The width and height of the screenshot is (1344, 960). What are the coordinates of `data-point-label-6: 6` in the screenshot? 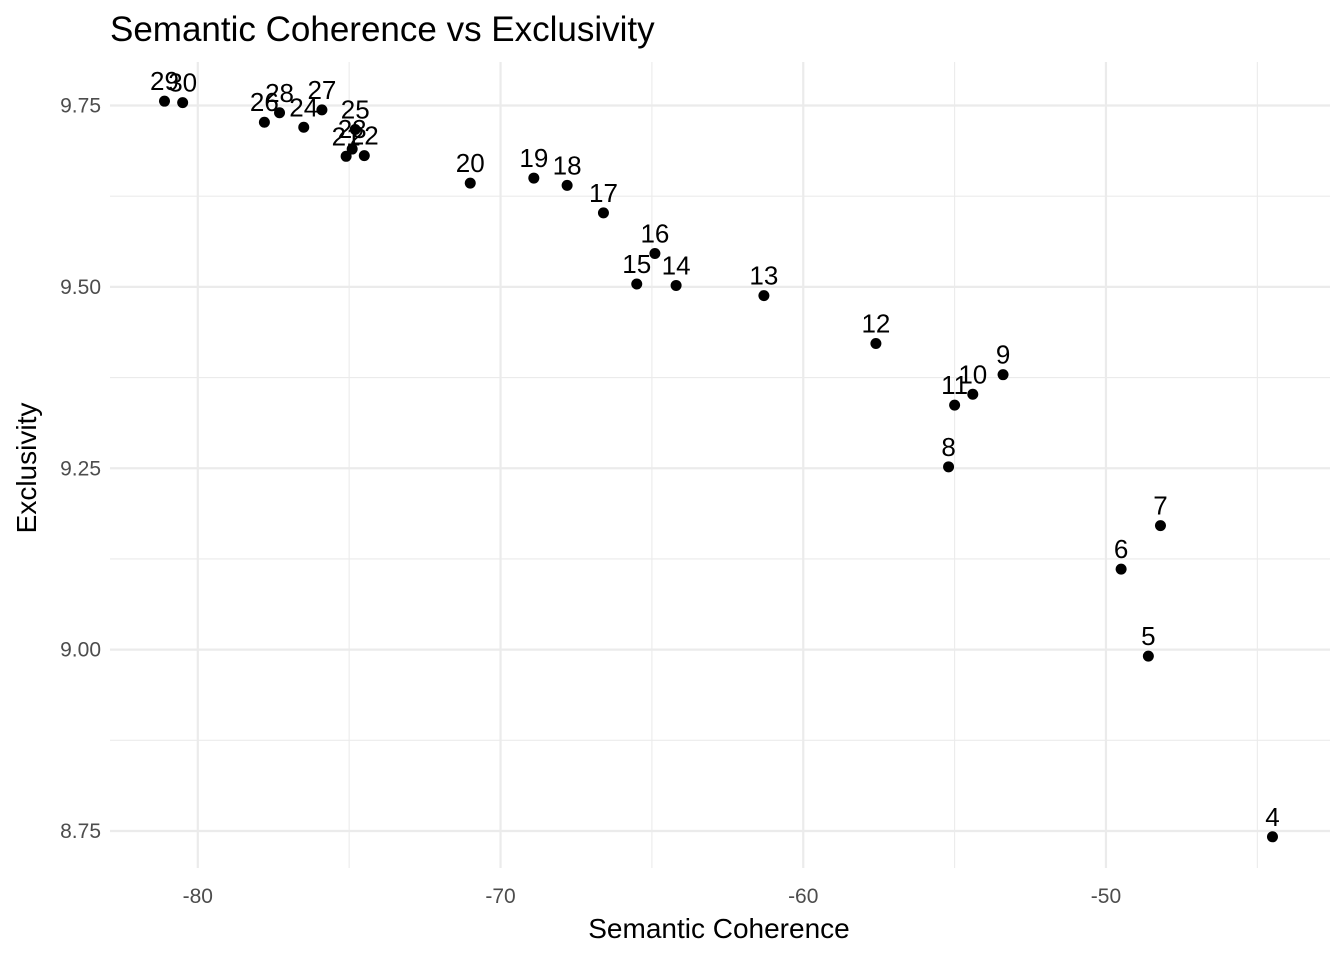 It's located at (1121, 549).